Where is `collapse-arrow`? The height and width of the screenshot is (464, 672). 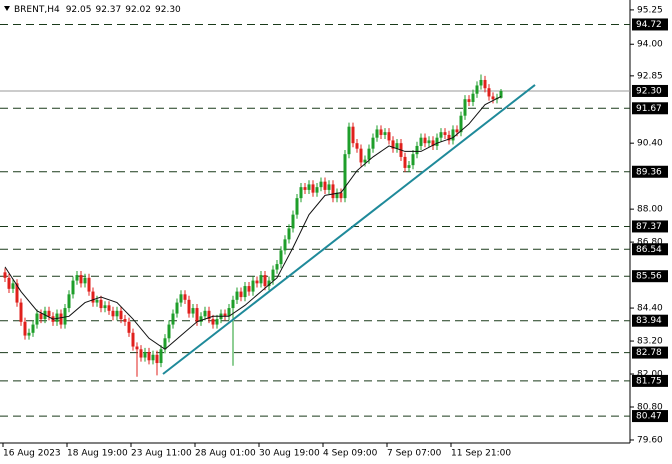
collapse-arrow is located at coordinates (7, 8).